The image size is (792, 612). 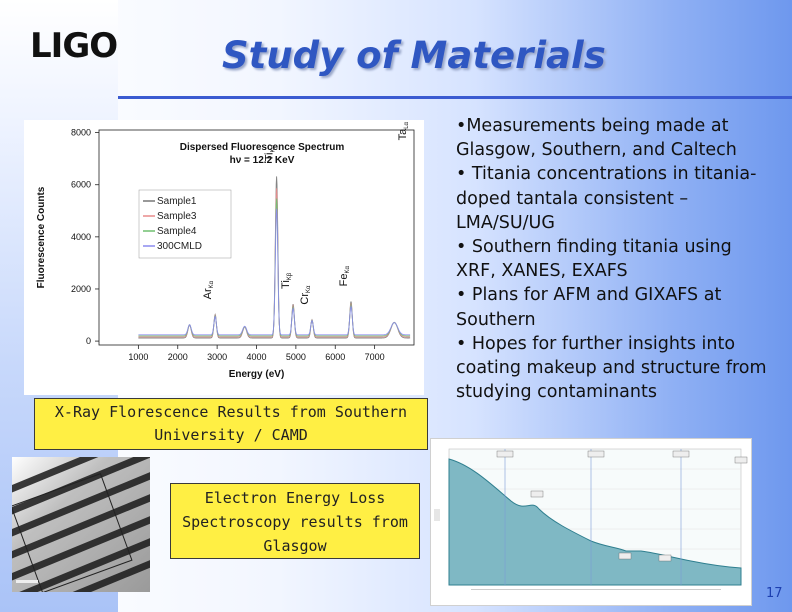 I want to click on peak-label: TaLα, so click(x=403, y=130).